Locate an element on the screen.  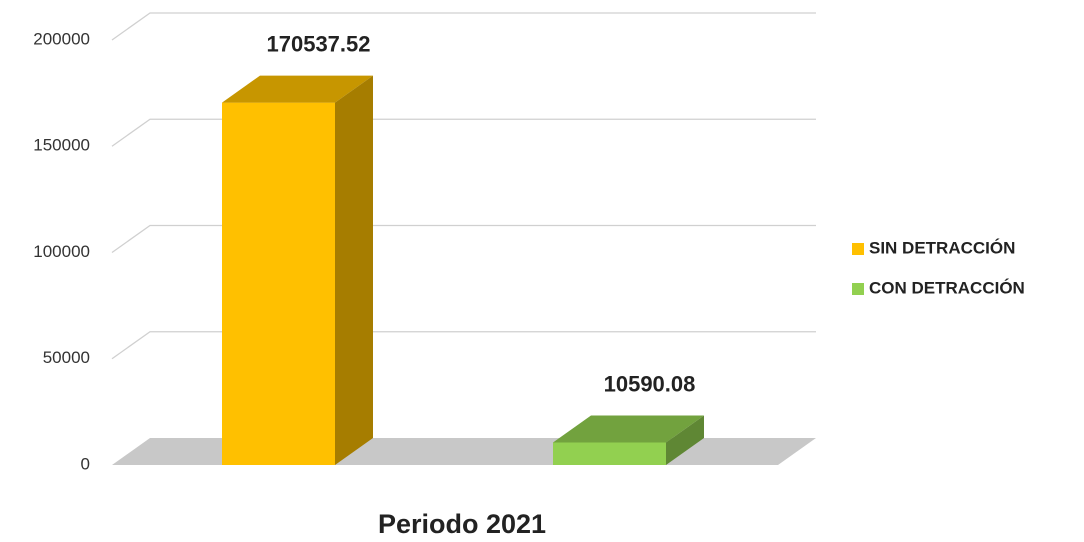
y-tick-label: 0 is located at coordinates (85, 463).